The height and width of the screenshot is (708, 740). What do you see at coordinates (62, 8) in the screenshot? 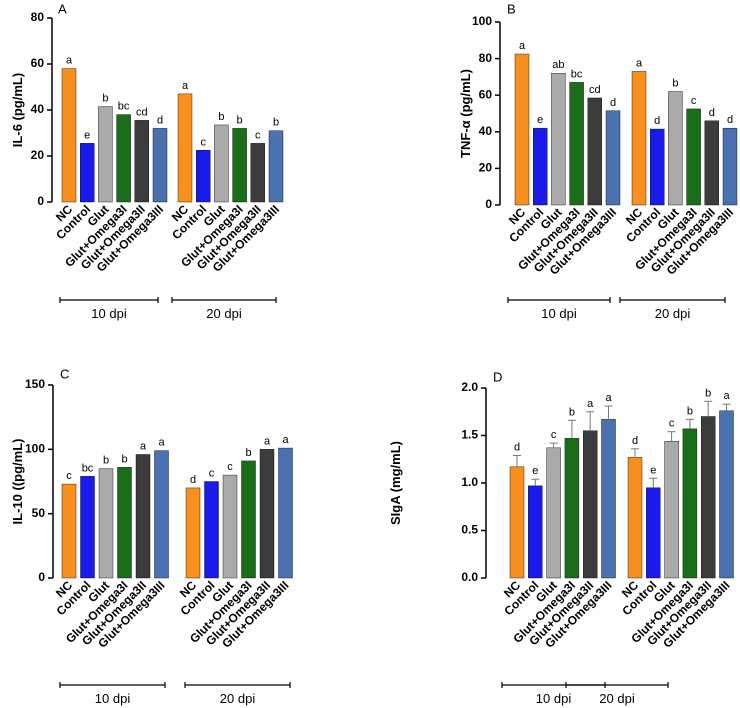
I see `panel-label: A` at bounding box center [62, 8].